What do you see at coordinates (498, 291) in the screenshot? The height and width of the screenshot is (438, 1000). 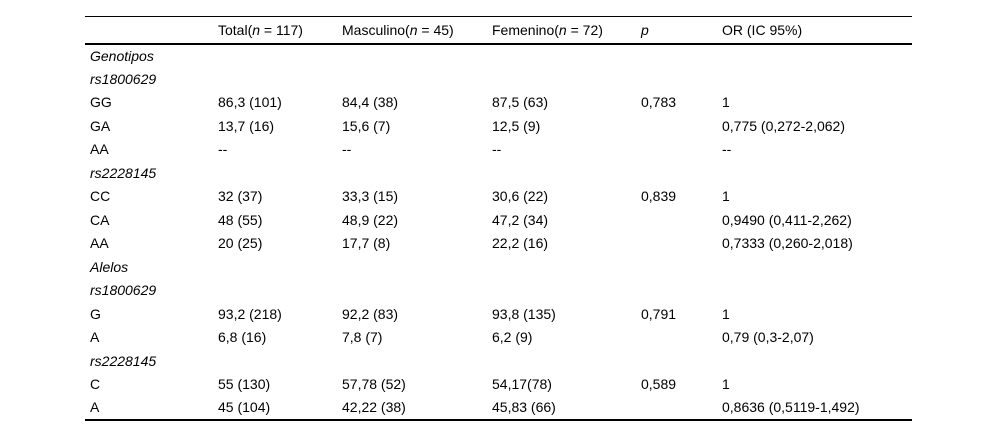 I see `table-row: rs1800629` at bounding box center [498, 291].